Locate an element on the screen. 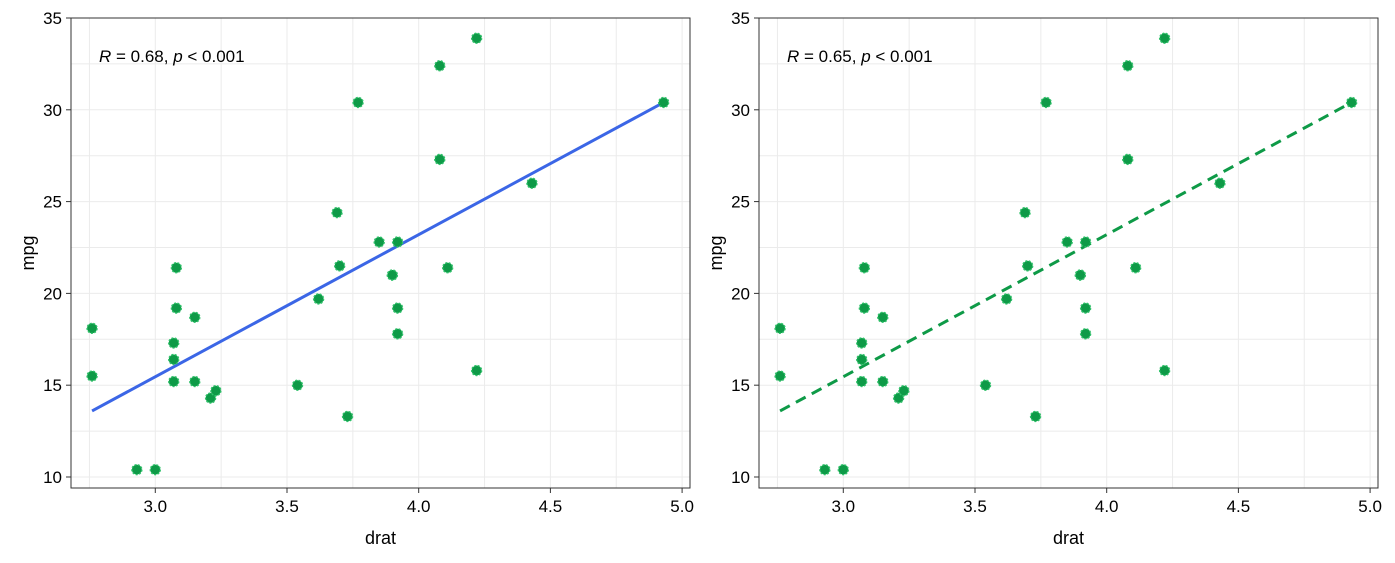 Image resolution: width=1395 pixels, height=563 pixels. y-tick-label: 15 is located at coordinates (52, 385).